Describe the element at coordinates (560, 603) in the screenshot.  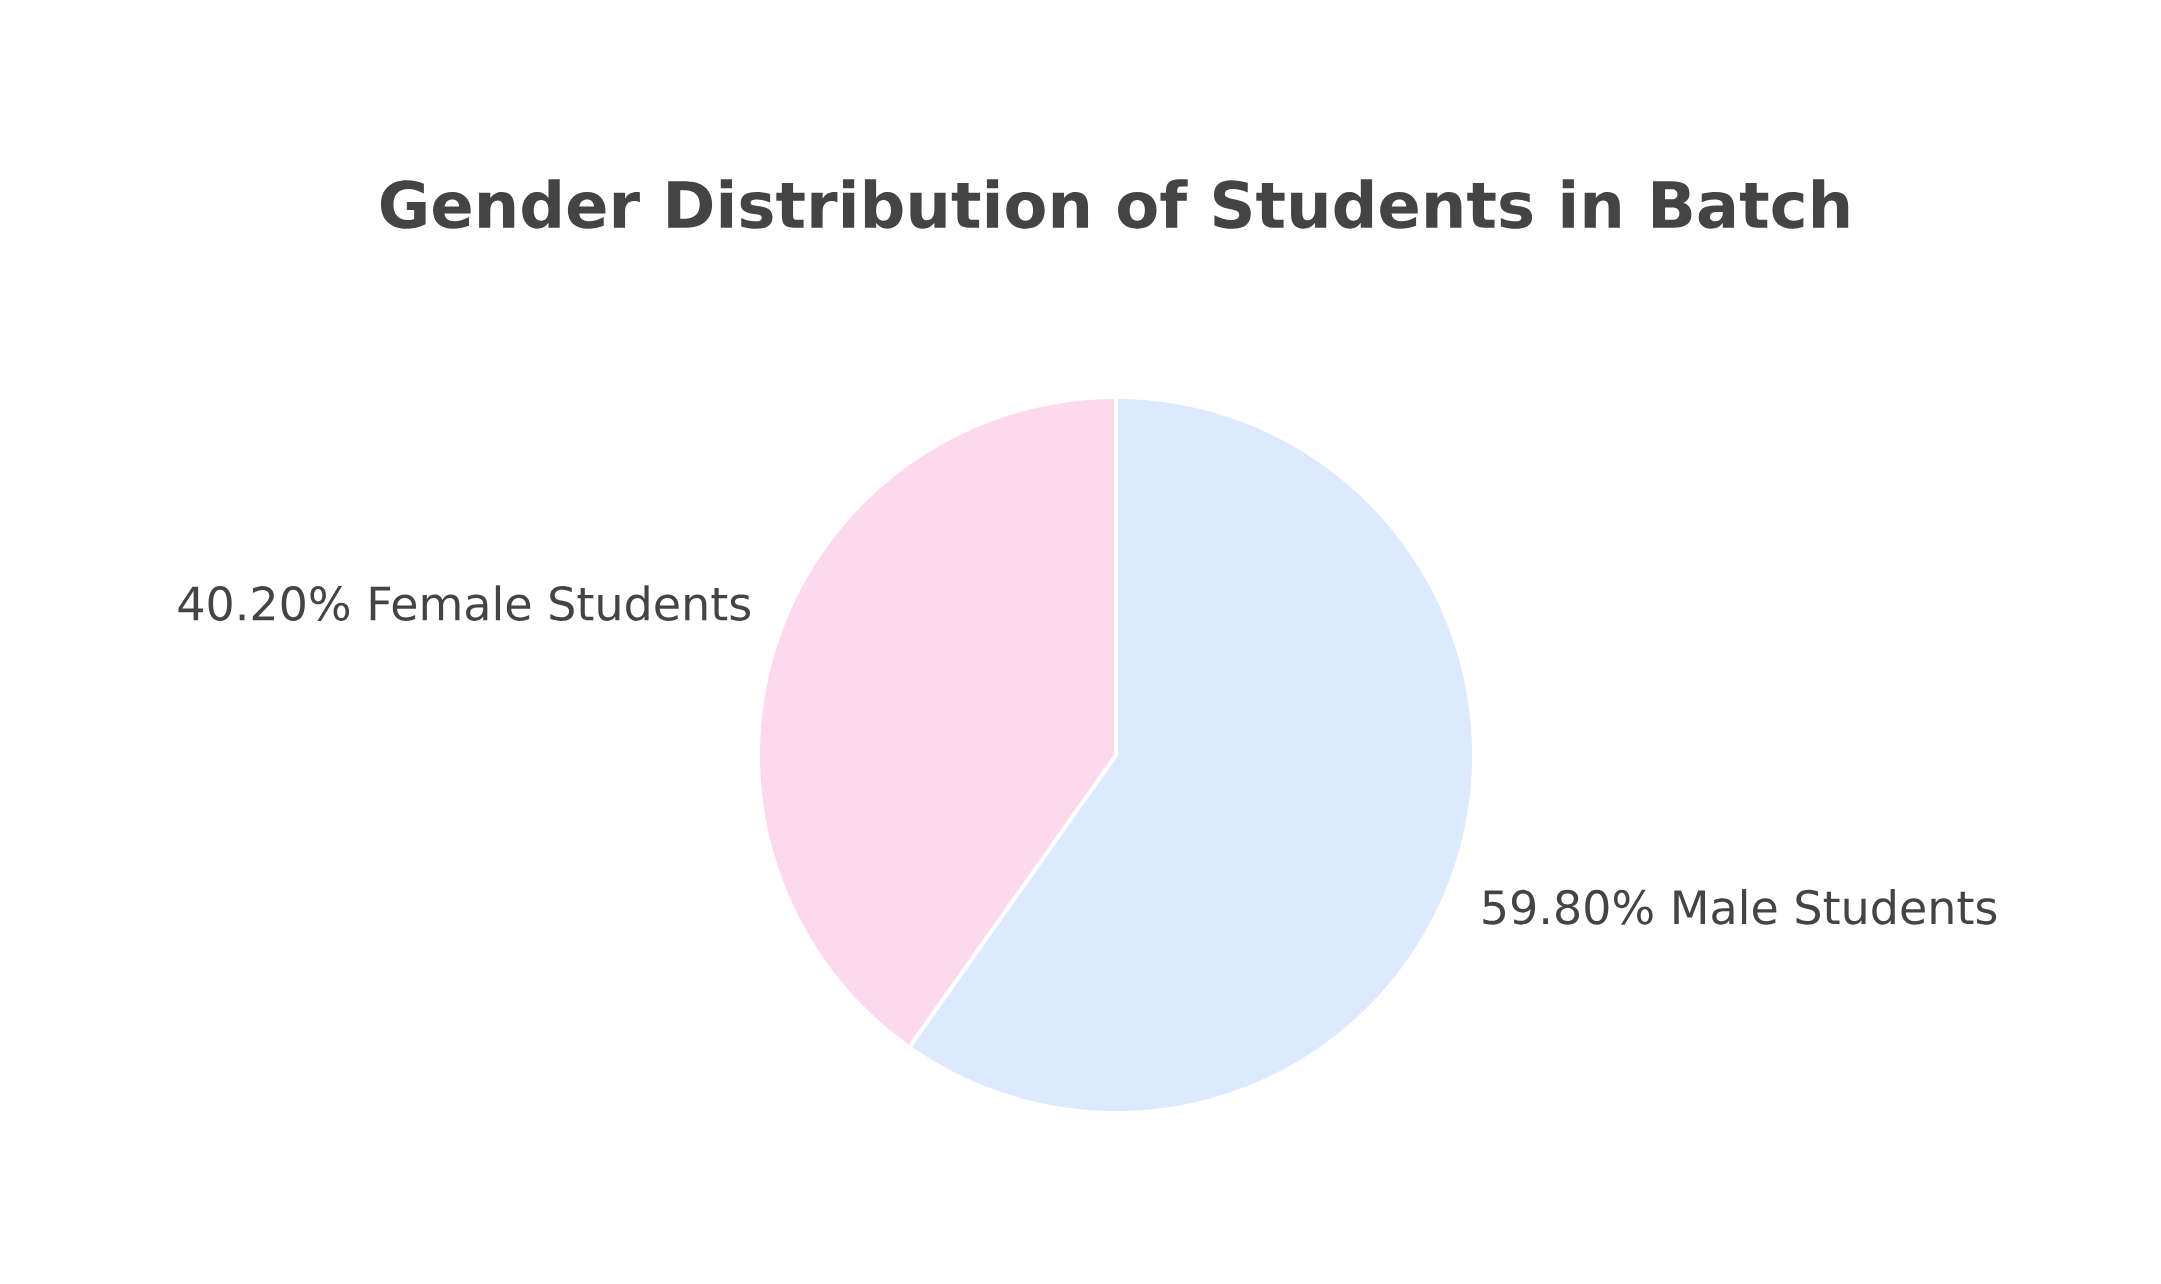
I see `slice-label: Female Students` at that location.